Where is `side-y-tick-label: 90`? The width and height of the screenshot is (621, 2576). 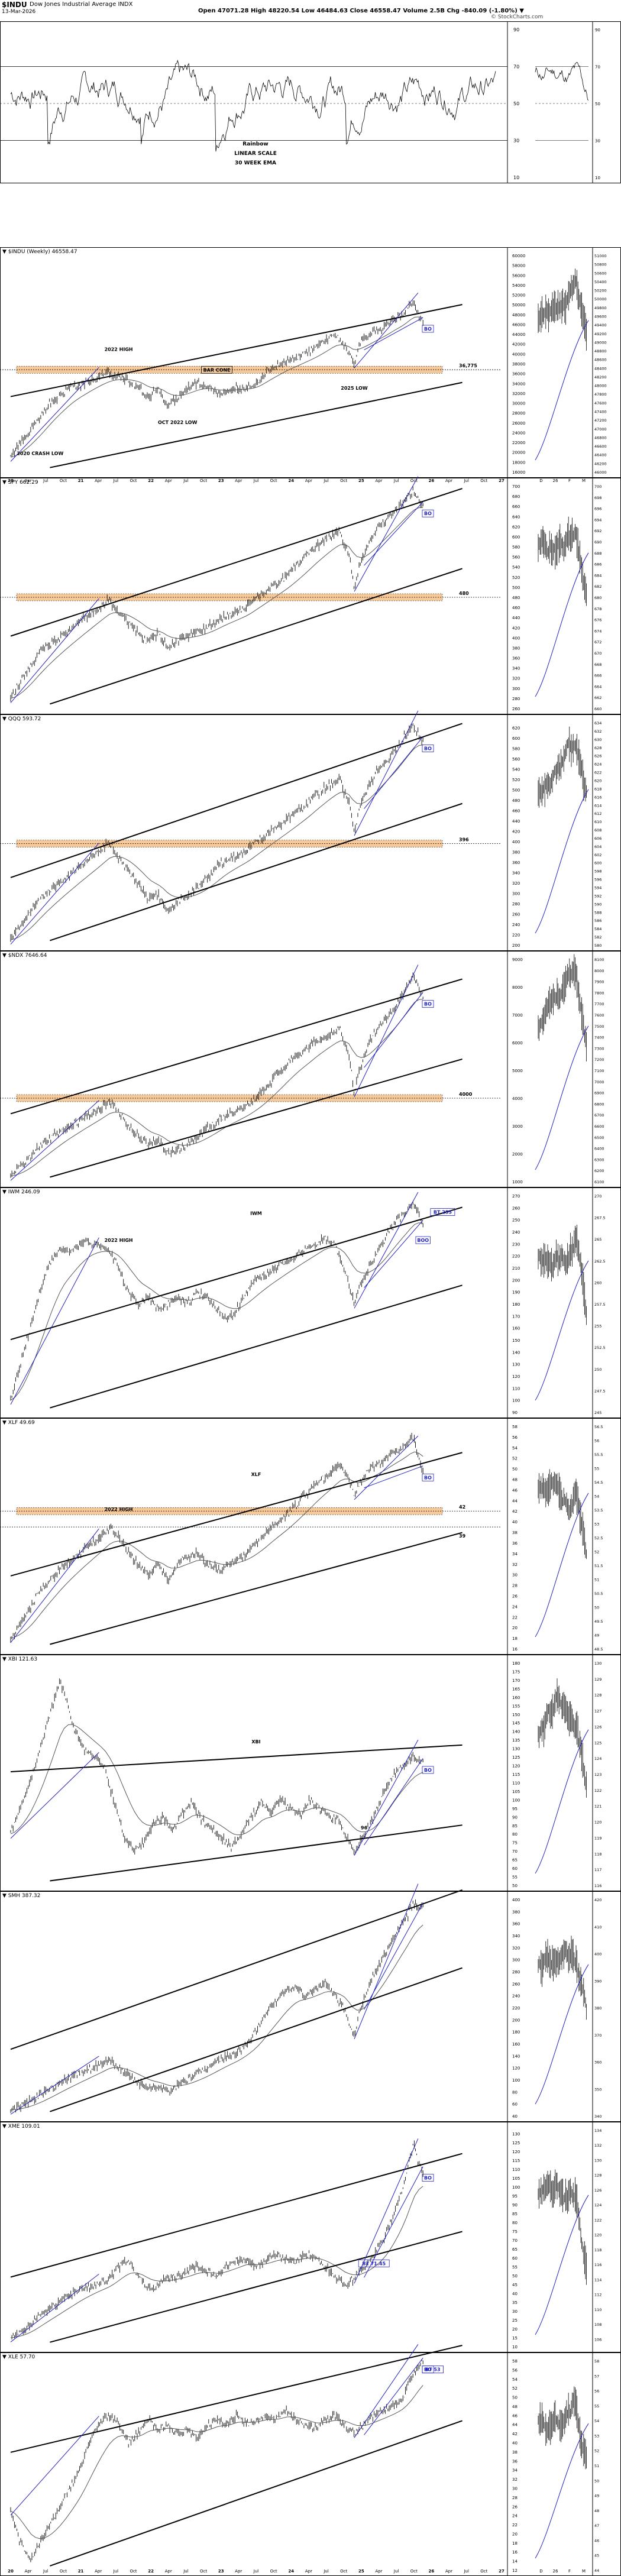 side-y-tick-label: 90 is located at coordinates (597, 31).